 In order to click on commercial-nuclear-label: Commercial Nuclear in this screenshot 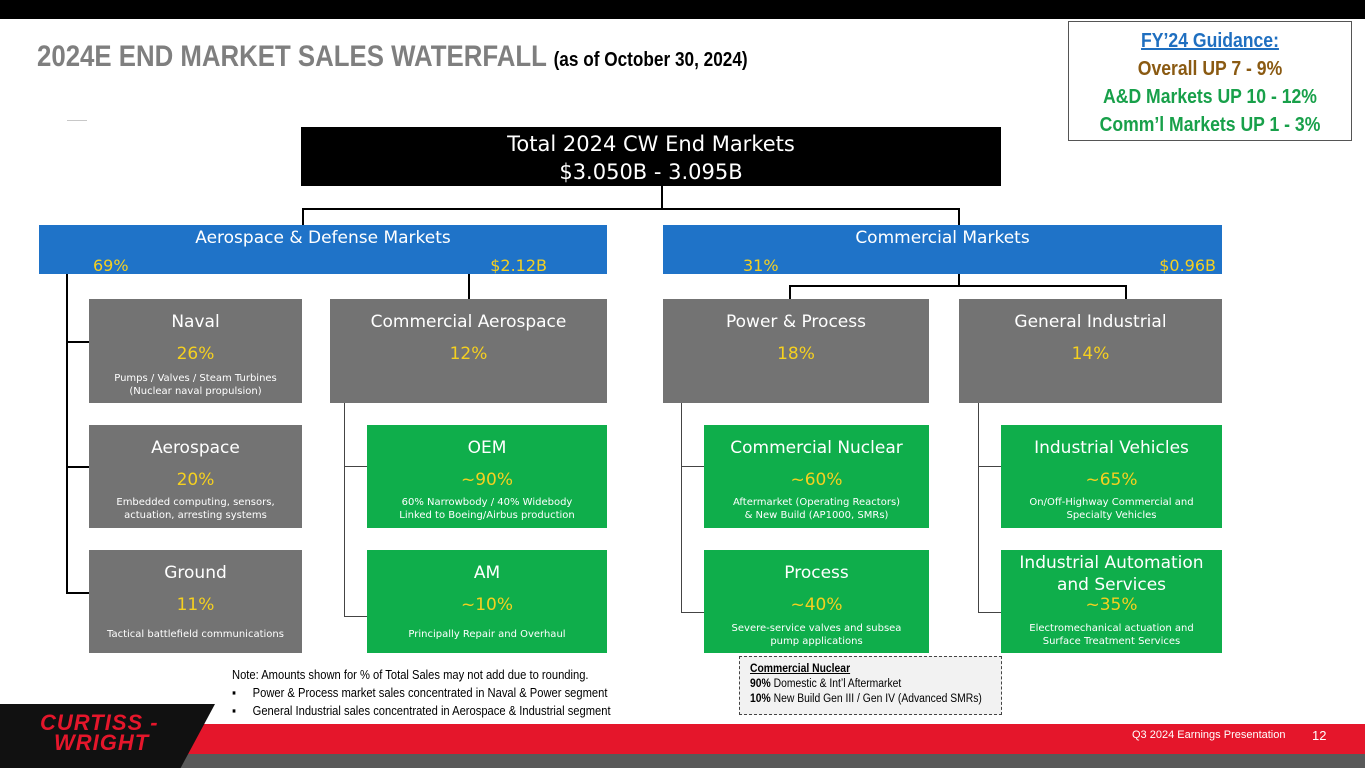, I will do `click(816, 448)`.